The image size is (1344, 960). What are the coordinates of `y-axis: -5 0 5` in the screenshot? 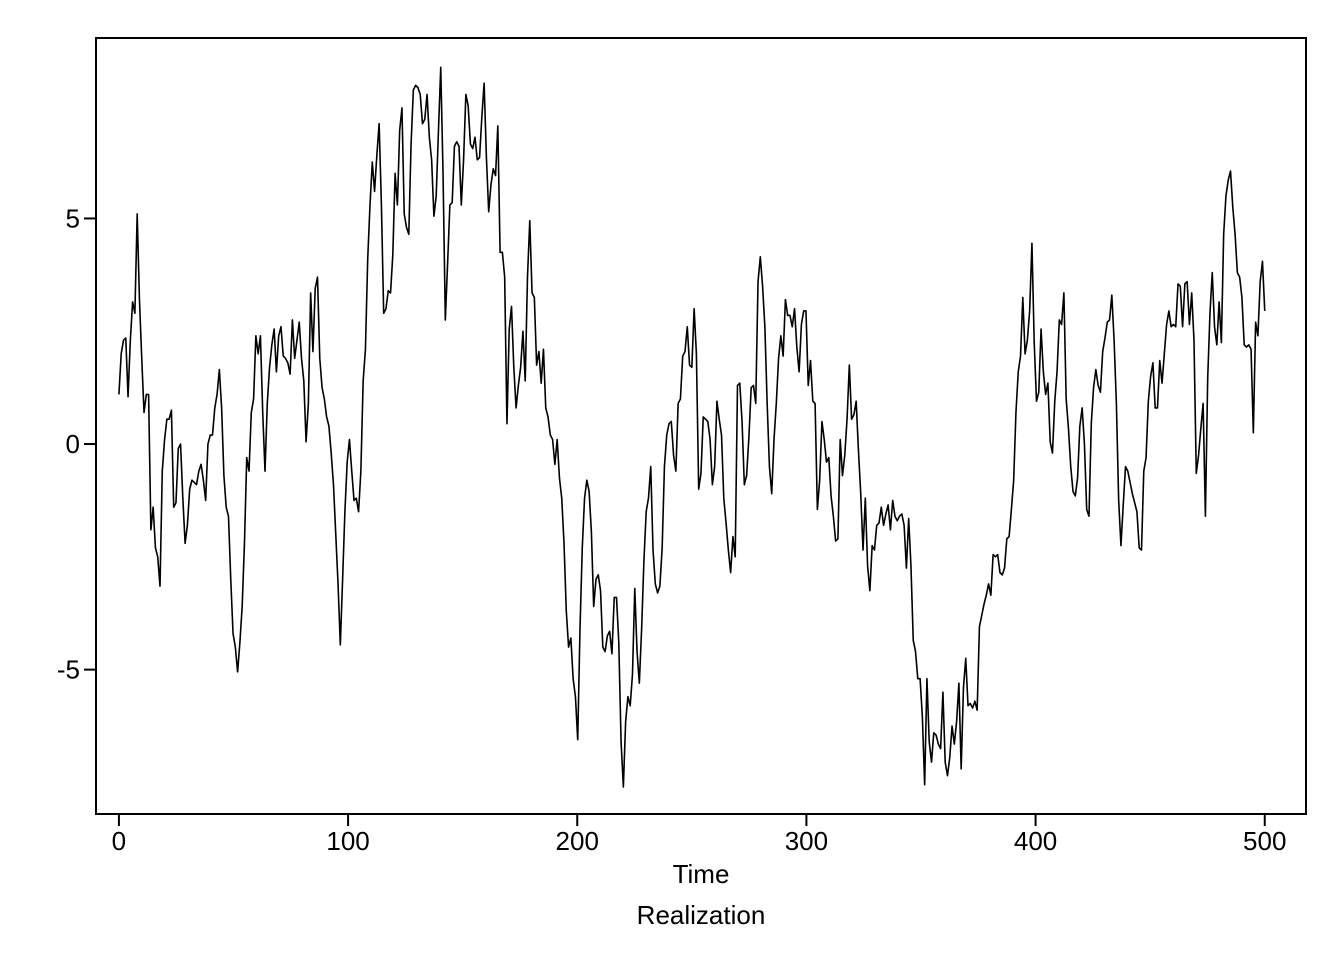 It's located at (76, 444).